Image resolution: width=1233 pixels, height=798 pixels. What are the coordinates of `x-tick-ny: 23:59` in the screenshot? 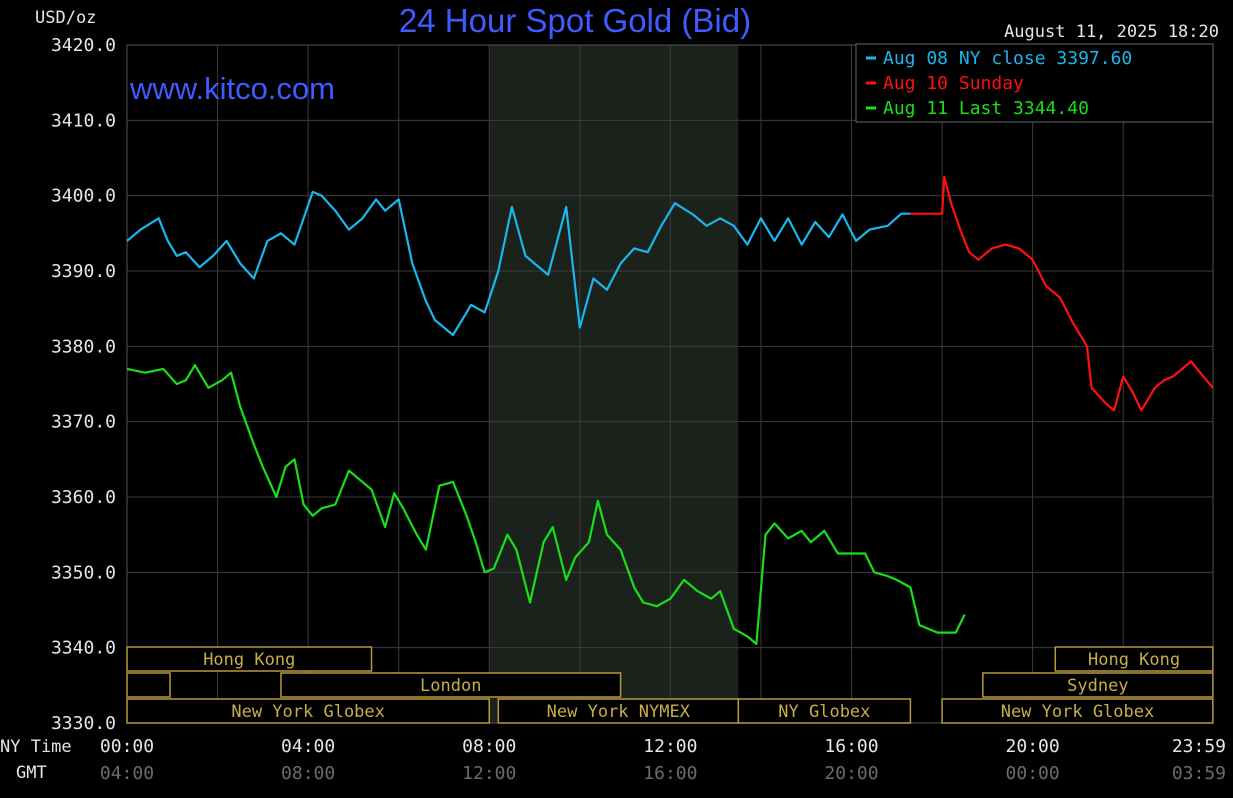 It's located at (1199, 746).